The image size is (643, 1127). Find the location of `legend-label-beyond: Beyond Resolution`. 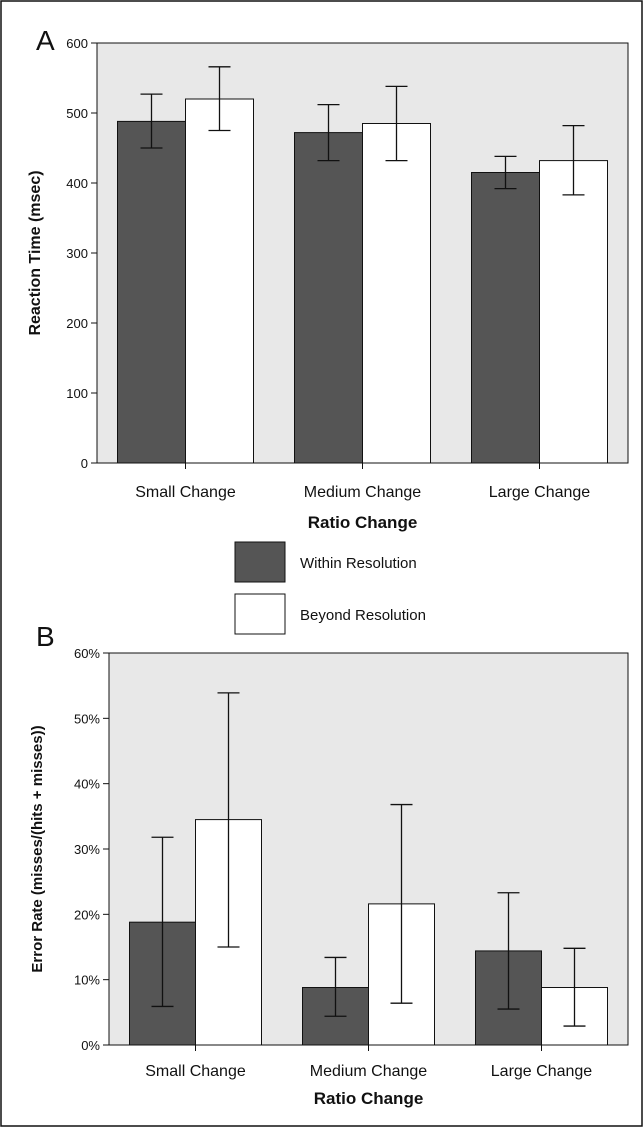

legend-label-beyond: Beyond Resolution is located at coordinates (363, 615).